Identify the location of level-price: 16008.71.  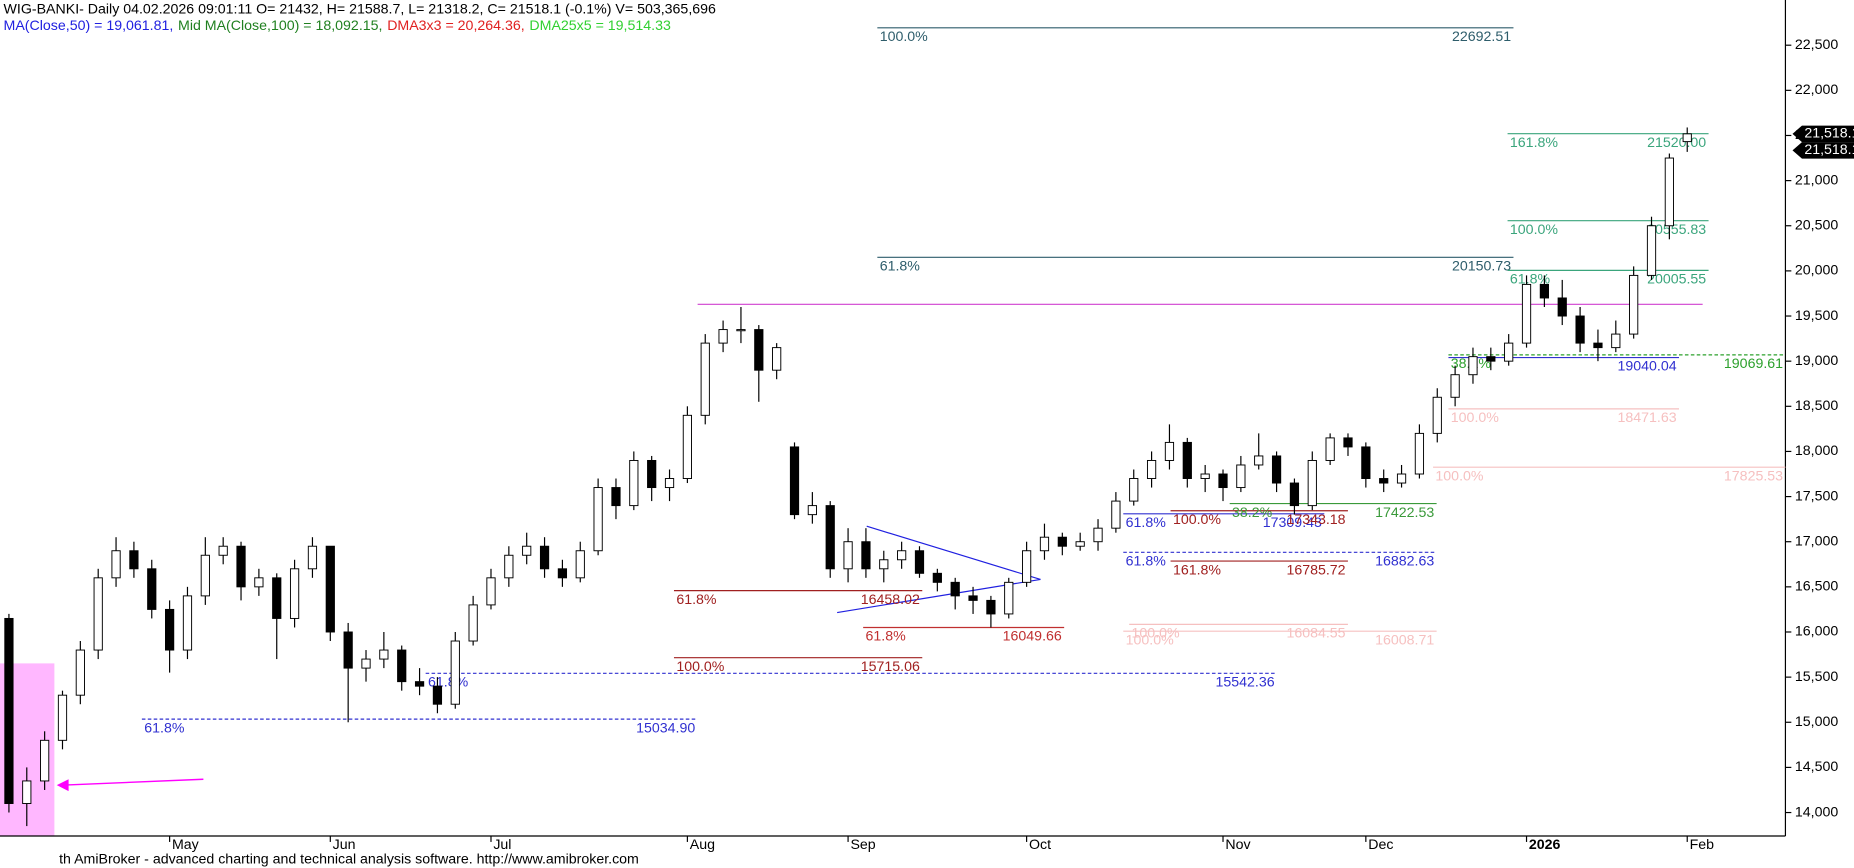
(1404, 640).